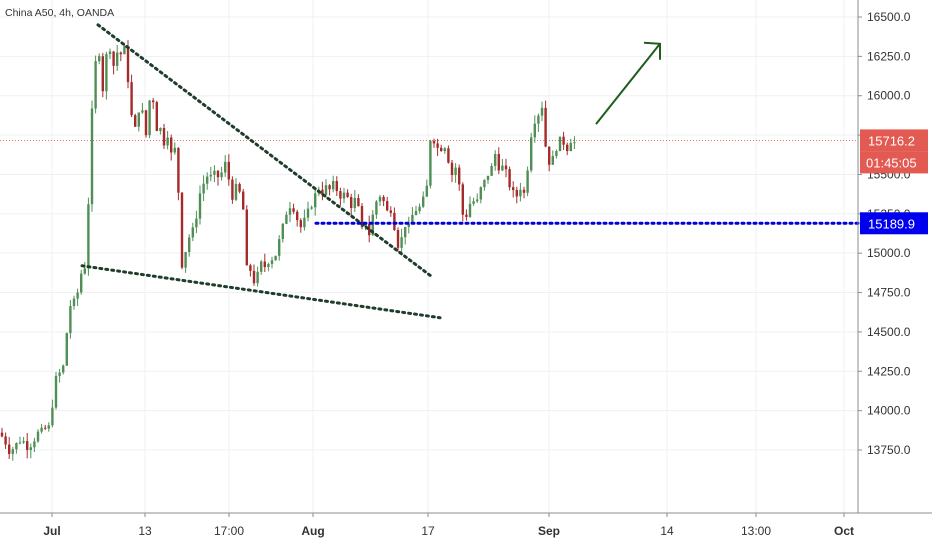 The image size is (932, 555). What do you see at coordinates (844, 531) in the screenshot?
I see `time-tick-label: Oct` at bounding box center [844, 531].